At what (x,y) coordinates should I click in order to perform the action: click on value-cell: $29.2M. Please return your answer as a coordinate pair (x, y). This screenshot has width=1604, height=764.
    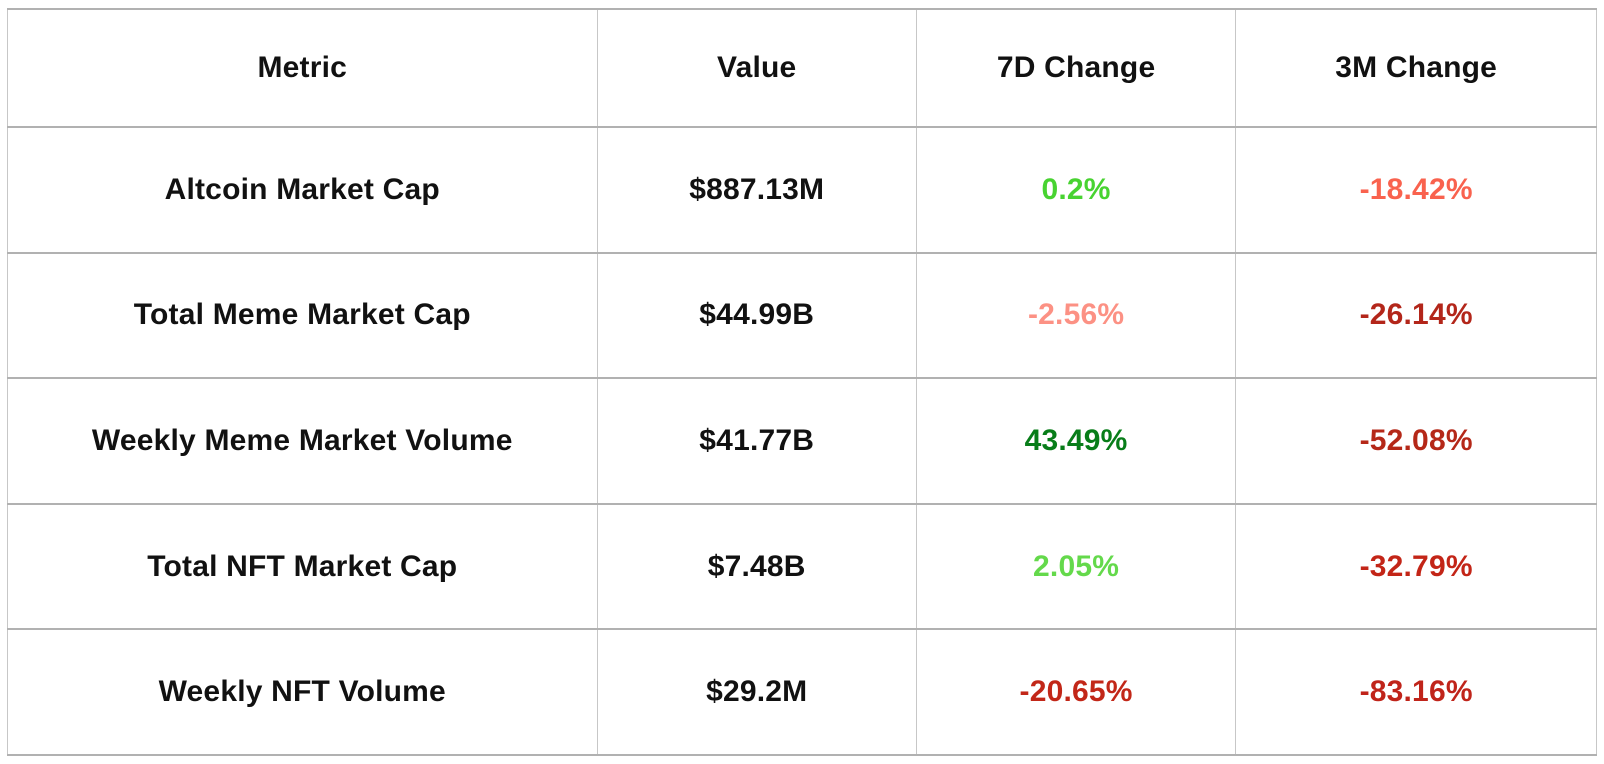
    Looking at the image, I should click on (756, 692).